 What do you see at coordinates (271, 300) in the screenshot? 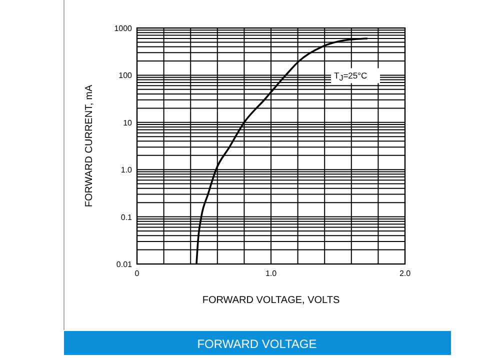
I see `x-axis-title: FORWARD VOLTAGE, VOLTS` at bounding box center [271, 300].